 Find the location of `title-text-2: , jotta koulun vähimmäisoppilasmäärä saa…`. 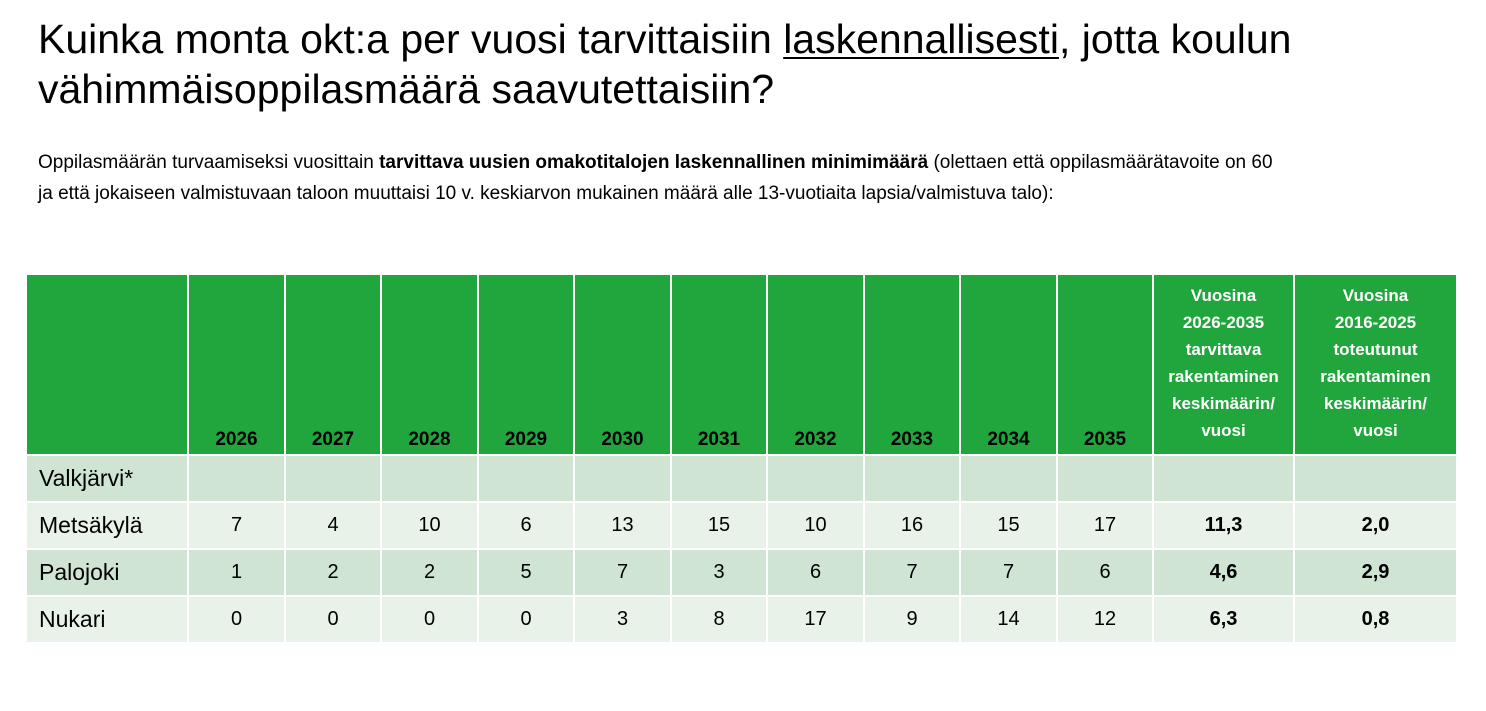

title-text-2: , jotta koulun vähimmäisoppilasmäärä saa… is located at coordinates (665, 64).